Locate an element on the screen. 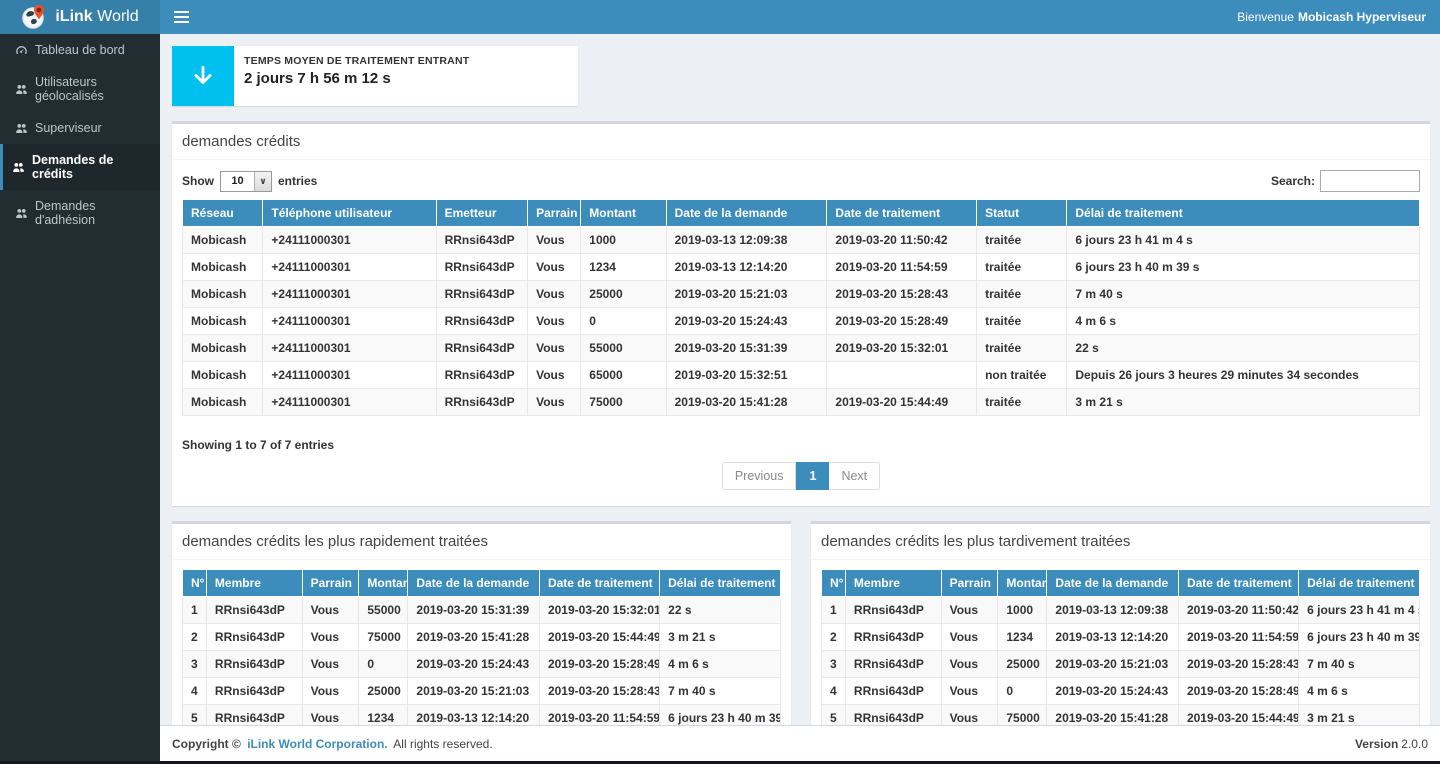 The width and height of the screenshot is (1440, 764). pagination-next-button: Next is located at coordinates (855, 476).